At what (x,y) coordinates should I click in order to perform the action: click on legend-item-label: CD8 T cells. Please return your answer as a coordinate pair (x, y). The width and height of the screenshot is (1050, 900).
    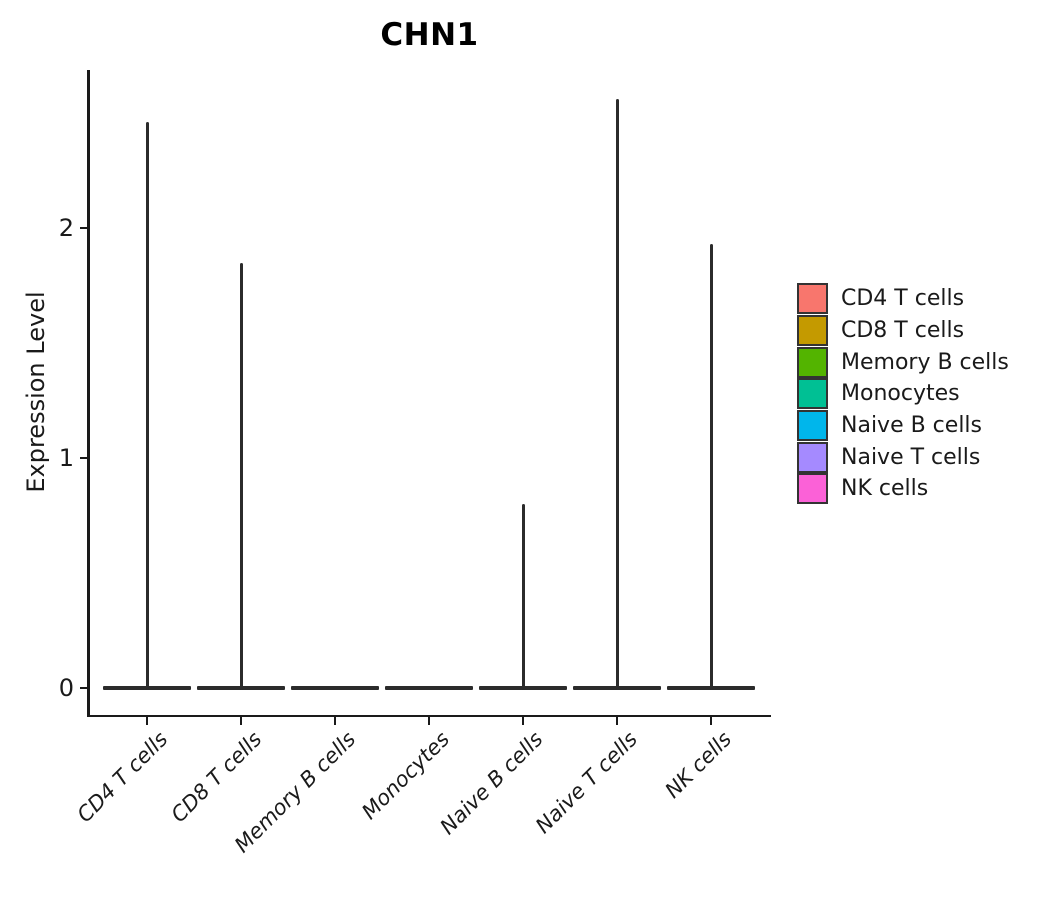
    Looking at the image, I should click on (903, 331).